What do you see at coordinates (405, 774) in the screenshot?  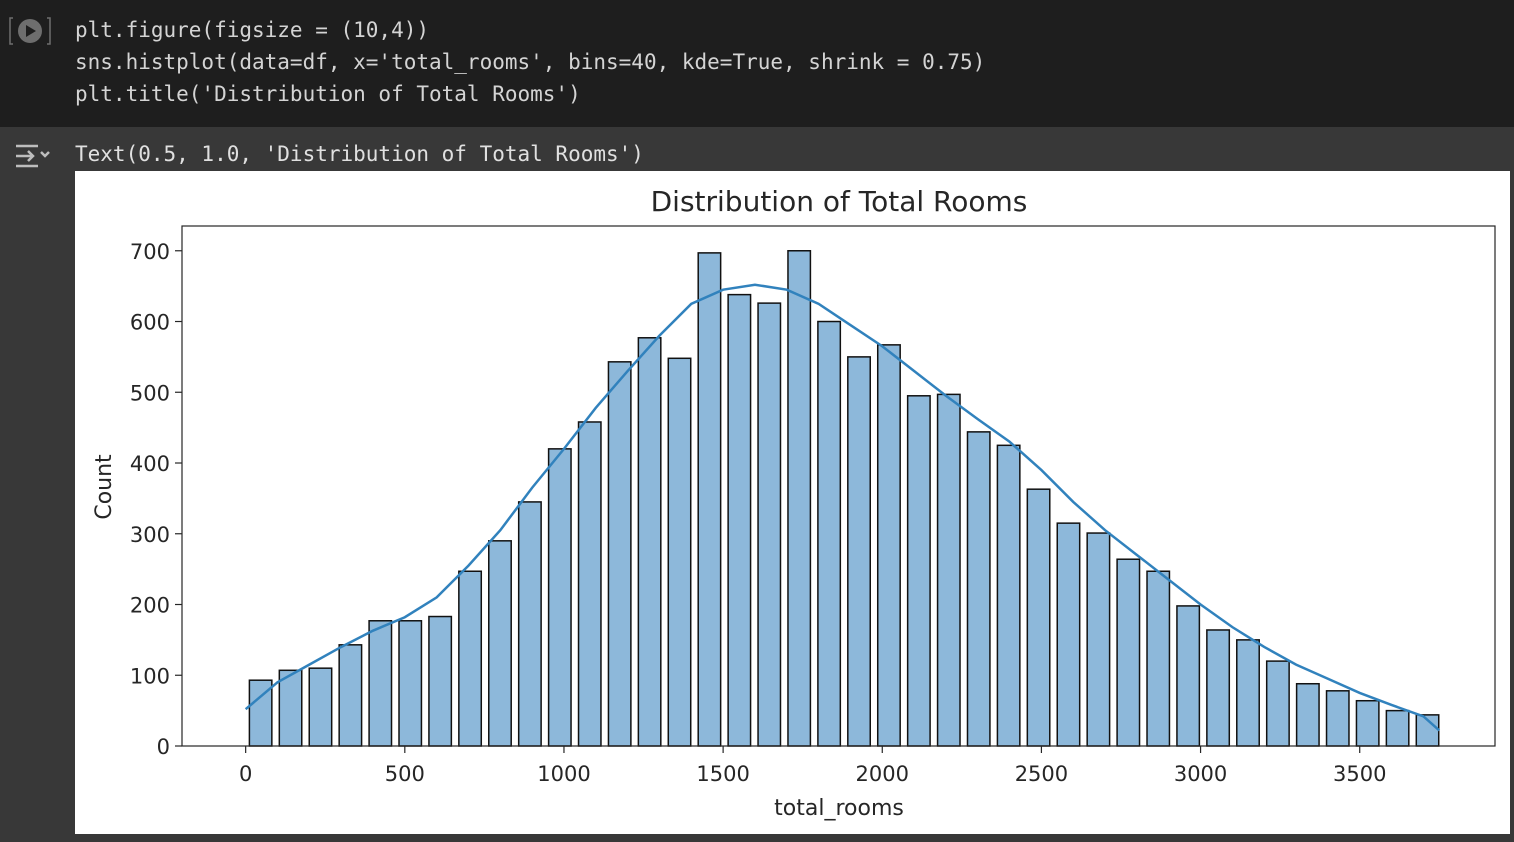 I see `x-tick-label: 500` at bounding box center [405, 774].